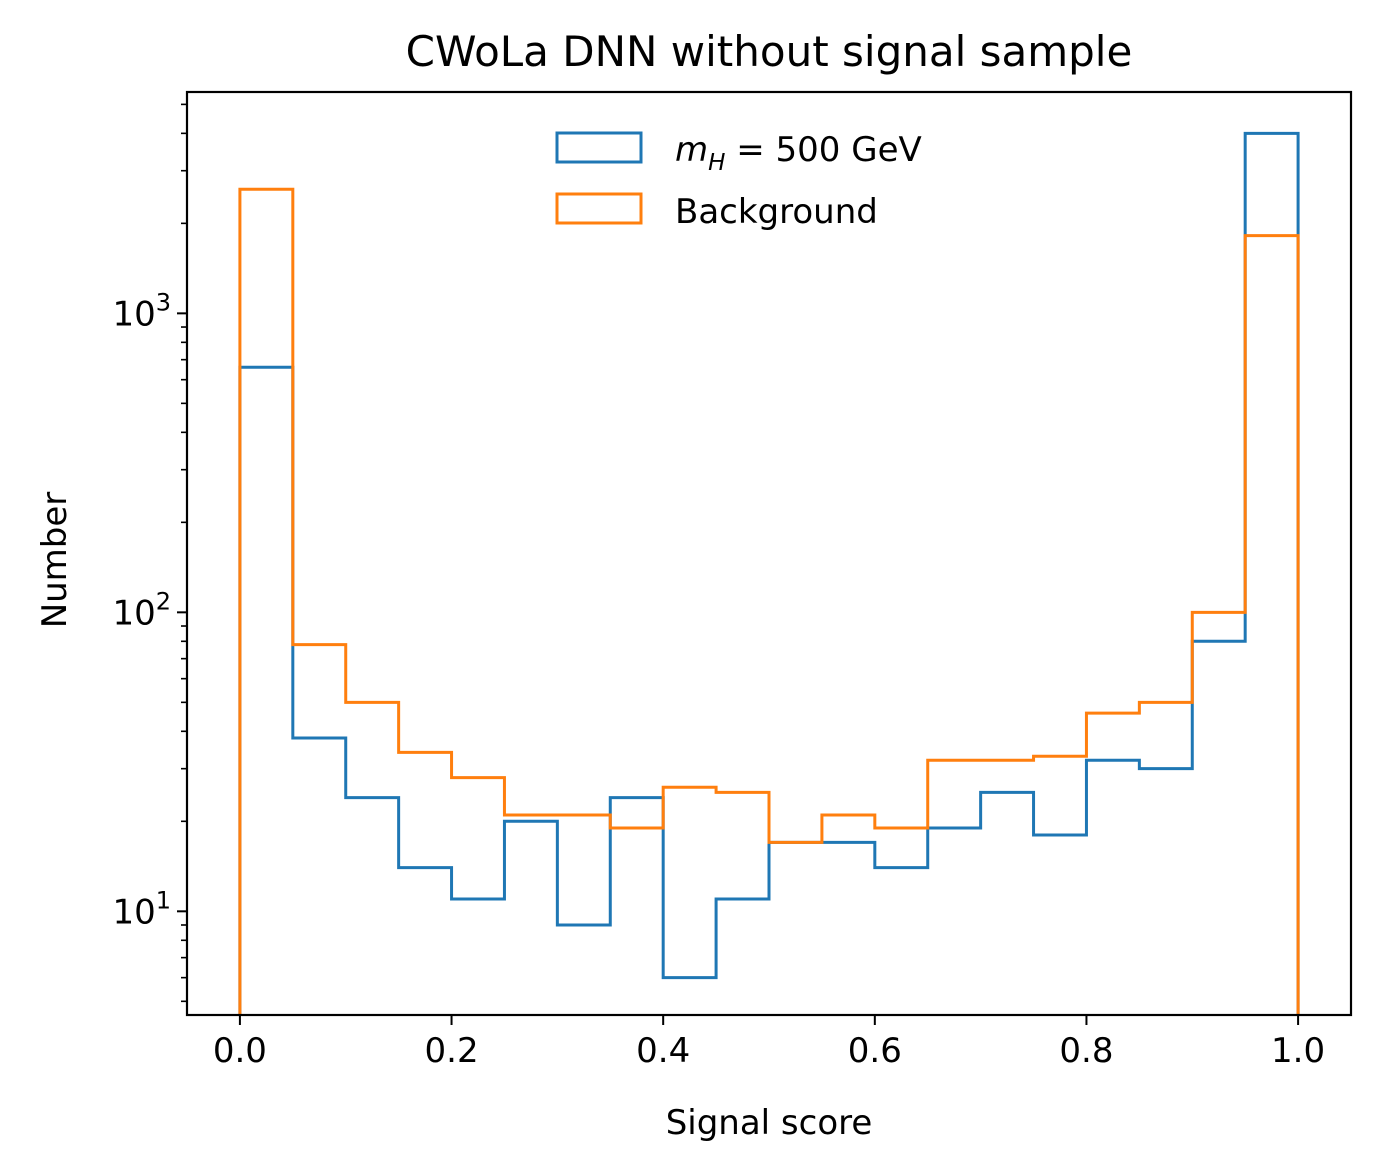 This screenshot has width=1379, height=1172. Describe the element at coordinates (1298, 1051) in the screenshot. I see `x-tick-label: 1.0` at that location.